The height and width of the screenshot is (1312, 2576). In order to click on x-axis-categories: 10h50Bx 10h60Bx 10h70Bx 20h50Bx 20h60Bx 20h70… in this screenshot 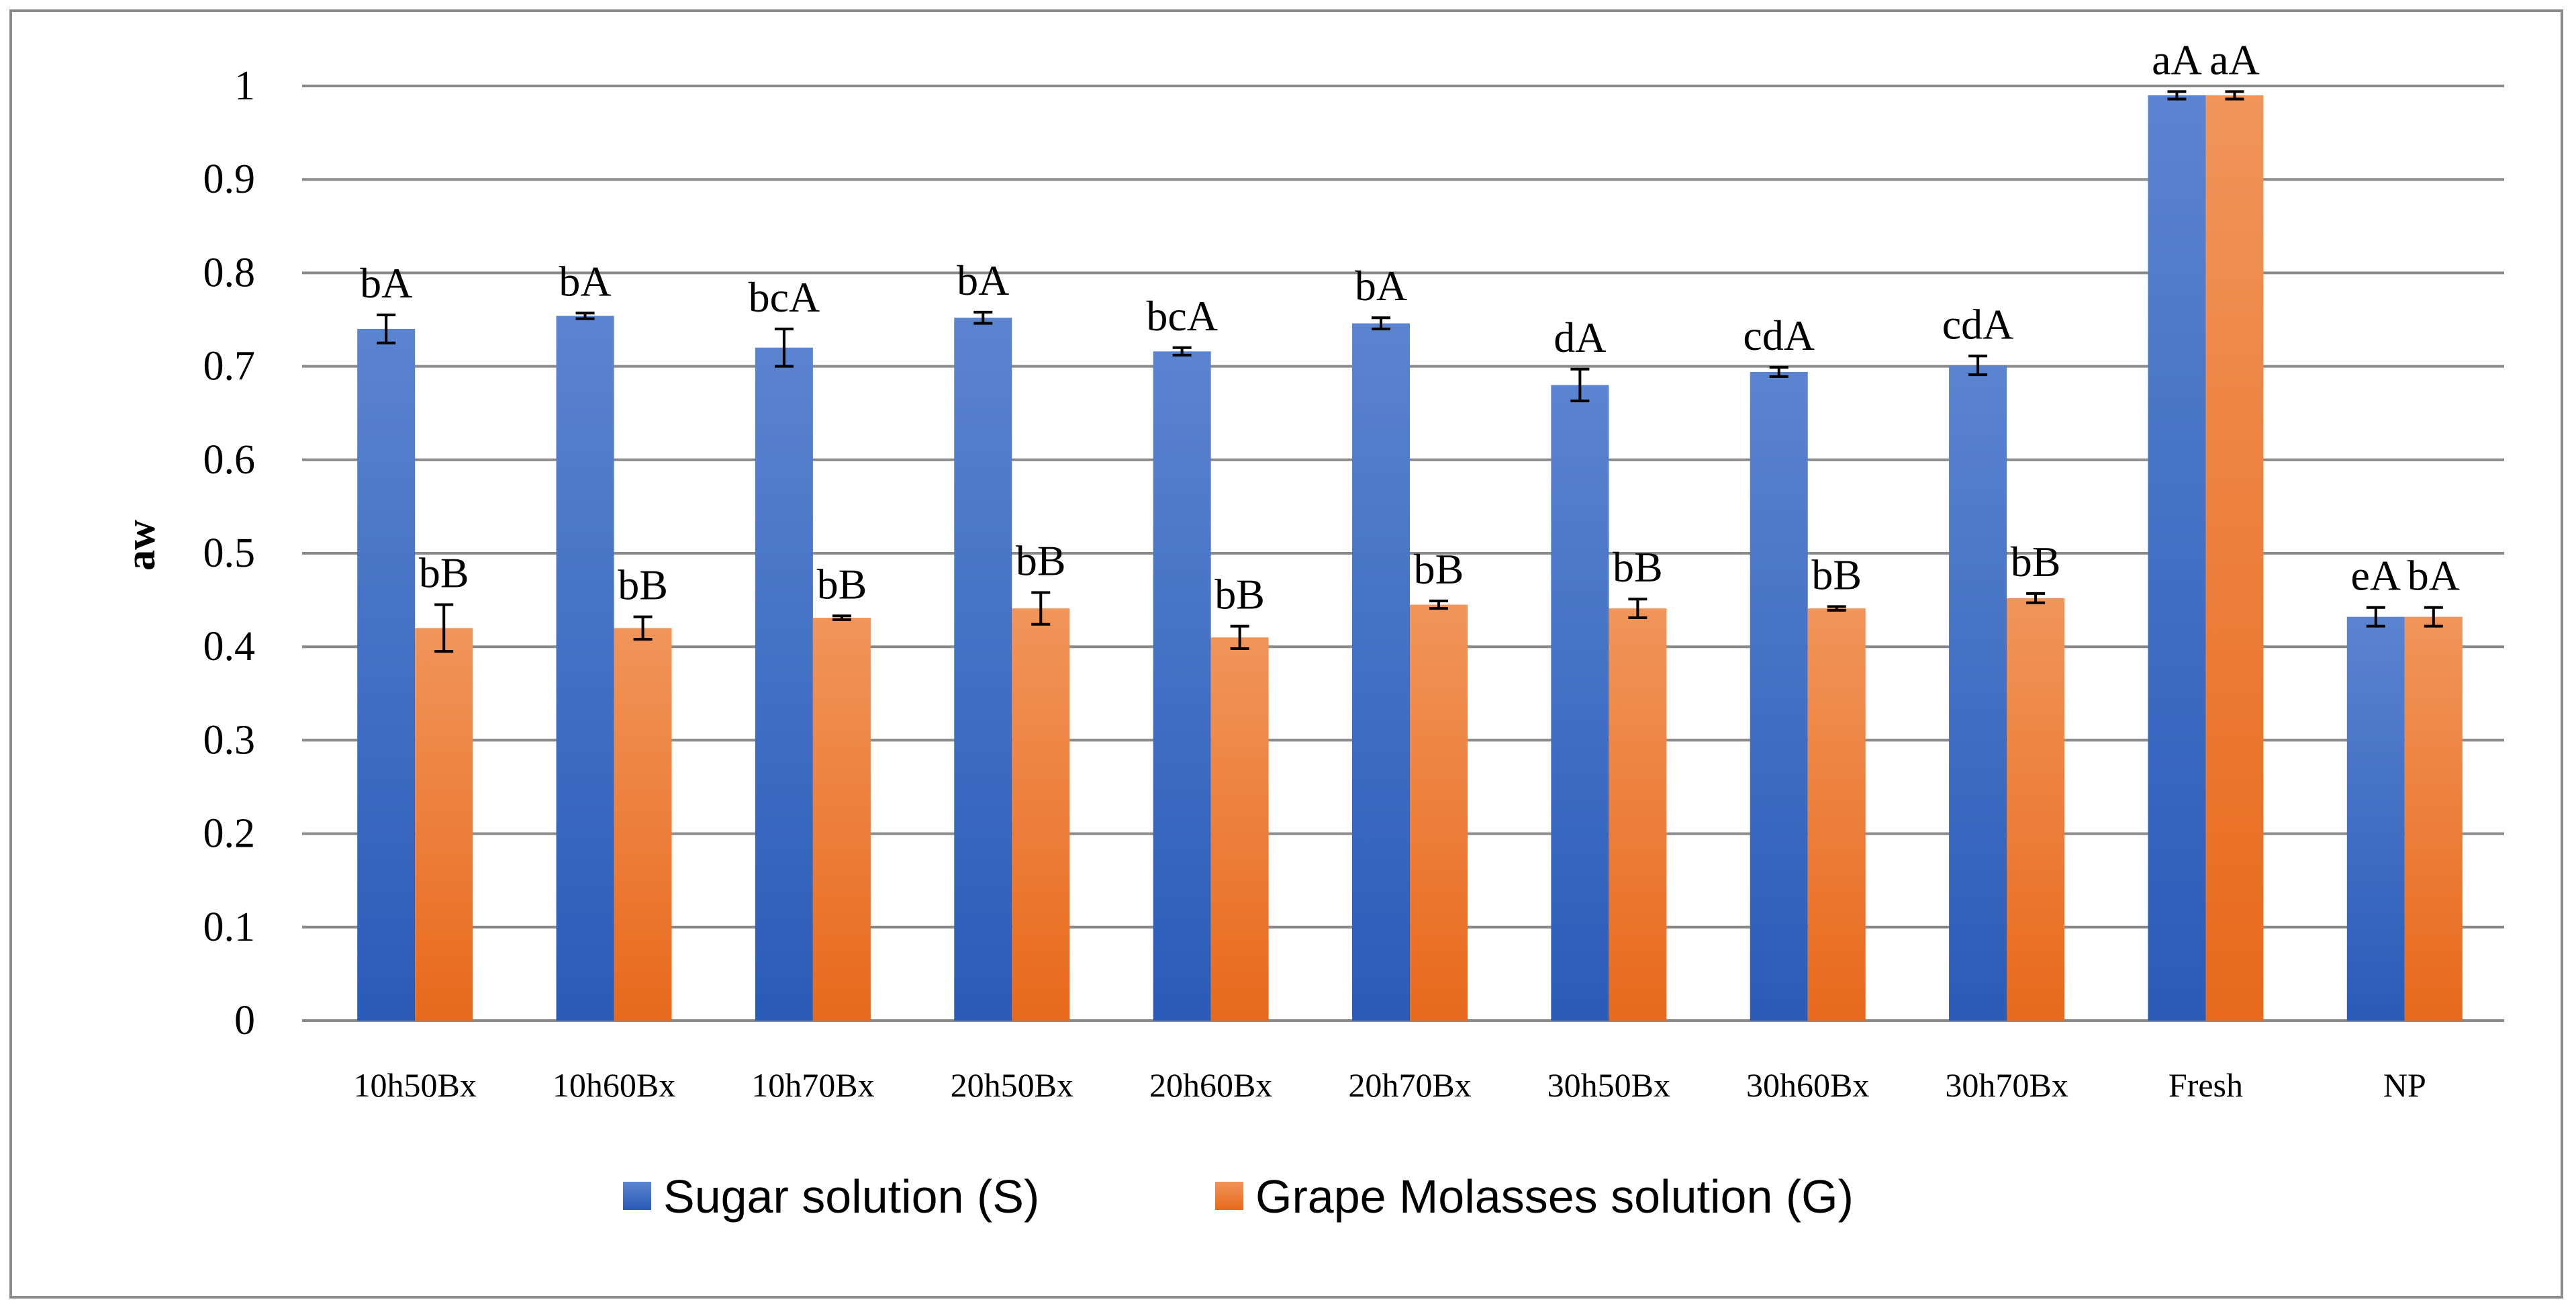, I will do `click(1390, 1085)`.